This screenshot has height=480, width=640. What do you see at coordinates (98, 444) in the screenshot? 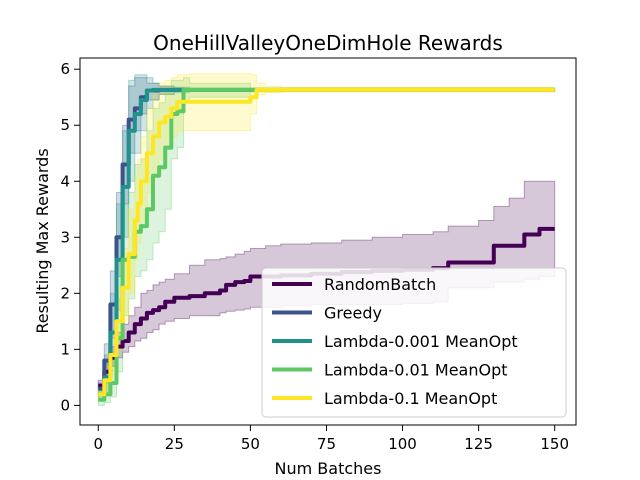
I see `x-tick-label: 0` at bounding box center [98, 444].